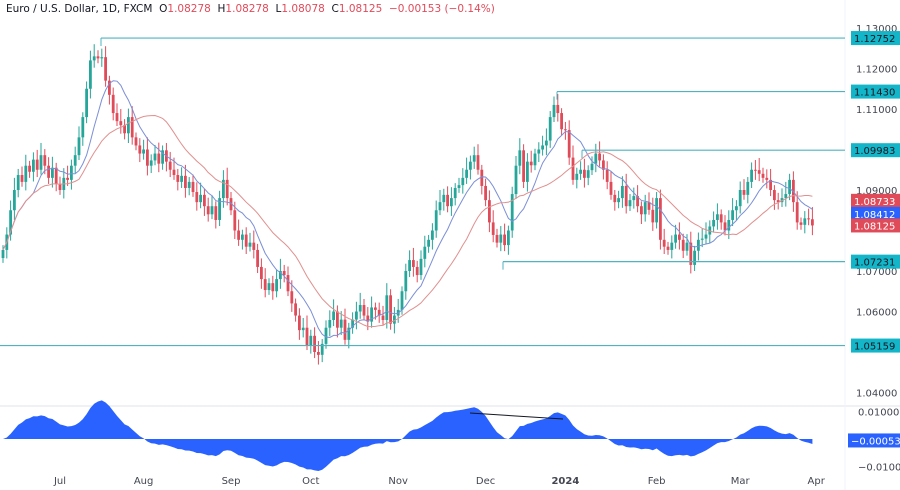  Describe the element at coordinates (741, 481) in the screenshot. I see `time-axis-label: Mar` at that location.